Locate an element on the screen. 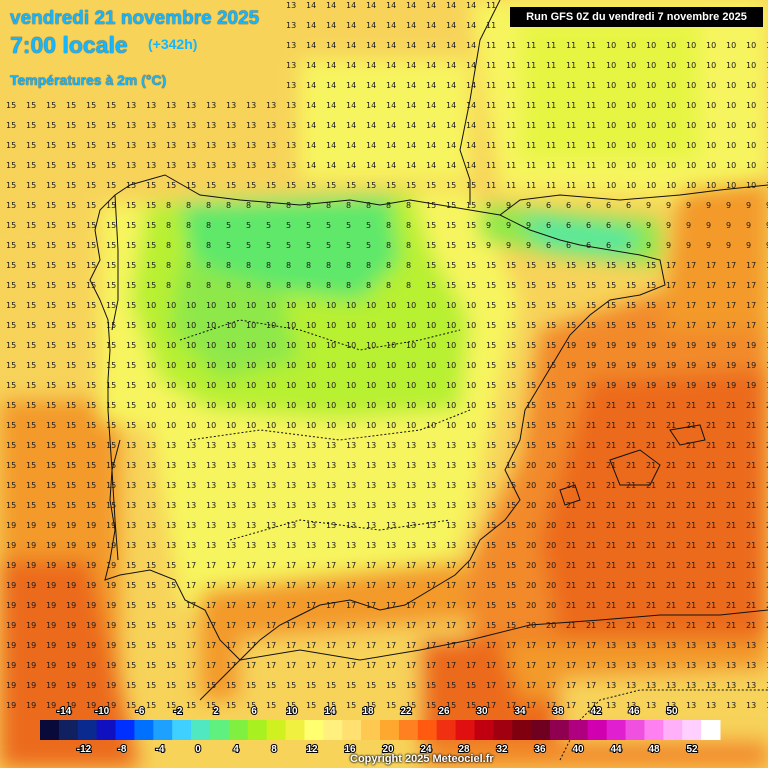 The image size is (768, 768). copyright-notice: Copyright 2025 Meteociel.fr is located at coordinates (422, 759).